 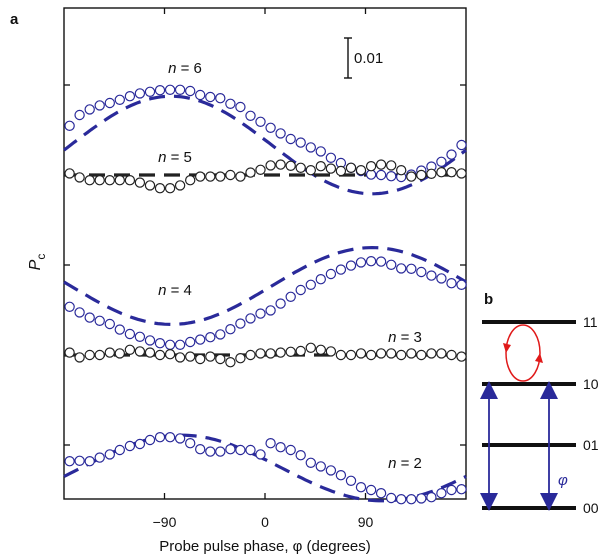 What do you see at coordinates (185, 68) in the screenshot?
I see `series-label: n = 6` at bounding box center [185, 68].